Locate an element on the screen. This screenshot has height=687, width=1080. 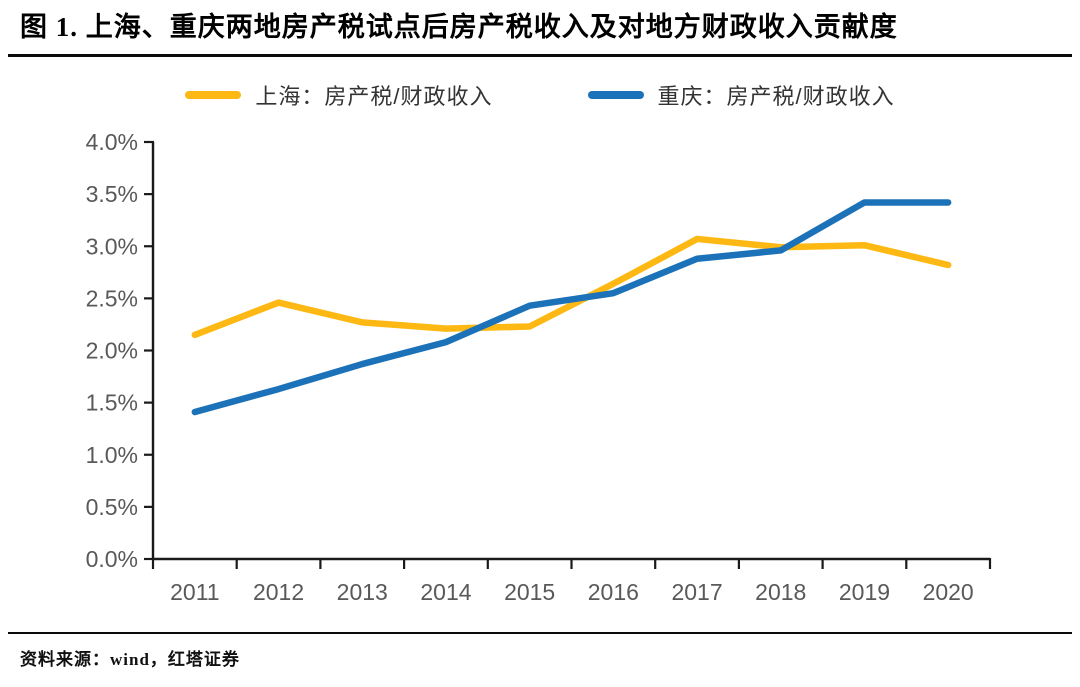
legend-swatch-chongqing is located at coordinates (615, 95).